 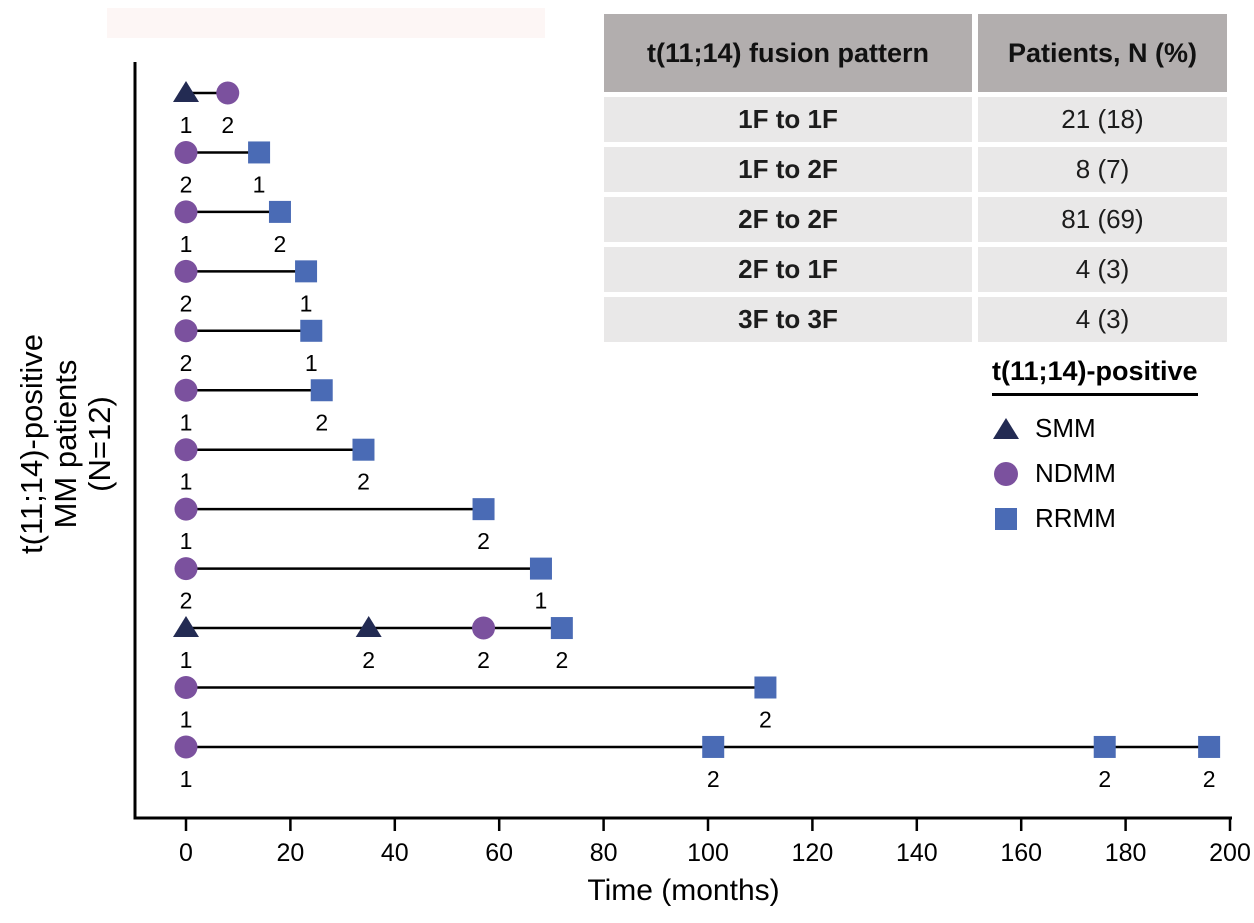 What do you see at coordinates (604, 853) in the screenshot?
I see `x-tick-label: 80` at bounding box center [604, 853].